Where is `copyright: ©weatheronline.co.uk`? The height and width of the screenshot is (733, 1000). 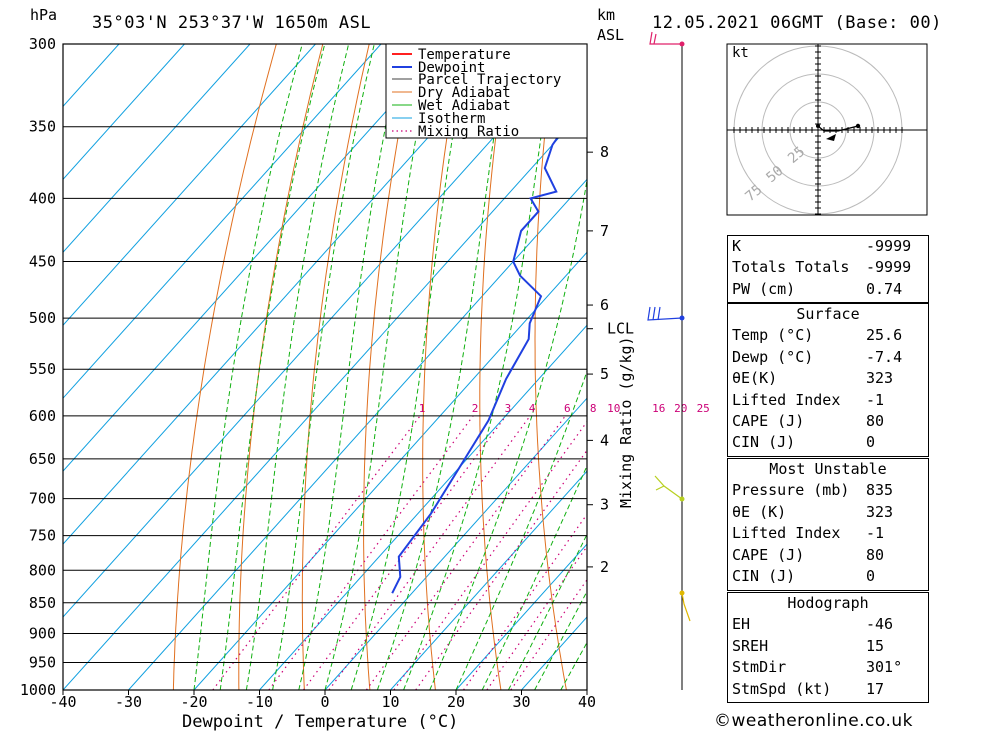
copyright: ©weatheronline.co.uk is located at coordinates (814, 721).